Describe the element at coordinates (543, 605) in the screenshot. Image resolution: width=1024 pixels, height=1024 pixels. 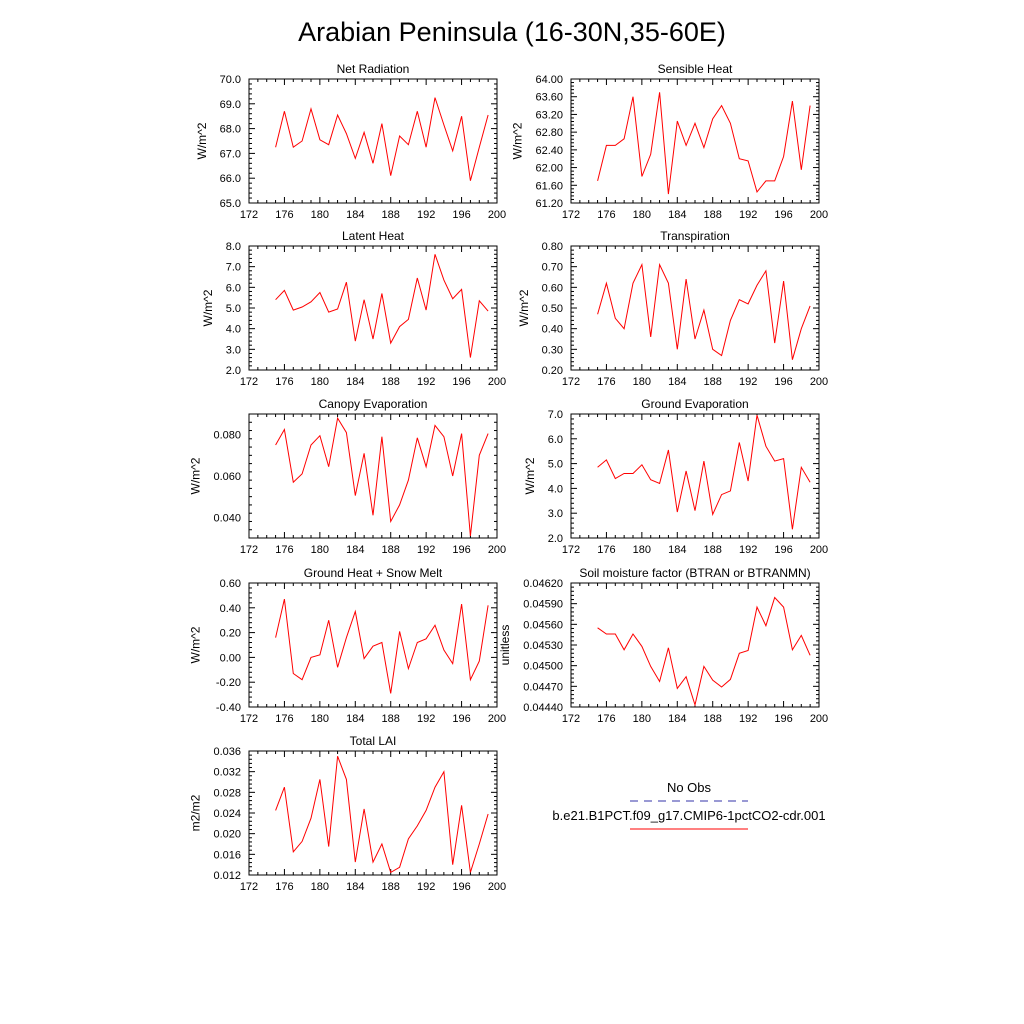
I see `y-tick-label: 0.04590` at that location.